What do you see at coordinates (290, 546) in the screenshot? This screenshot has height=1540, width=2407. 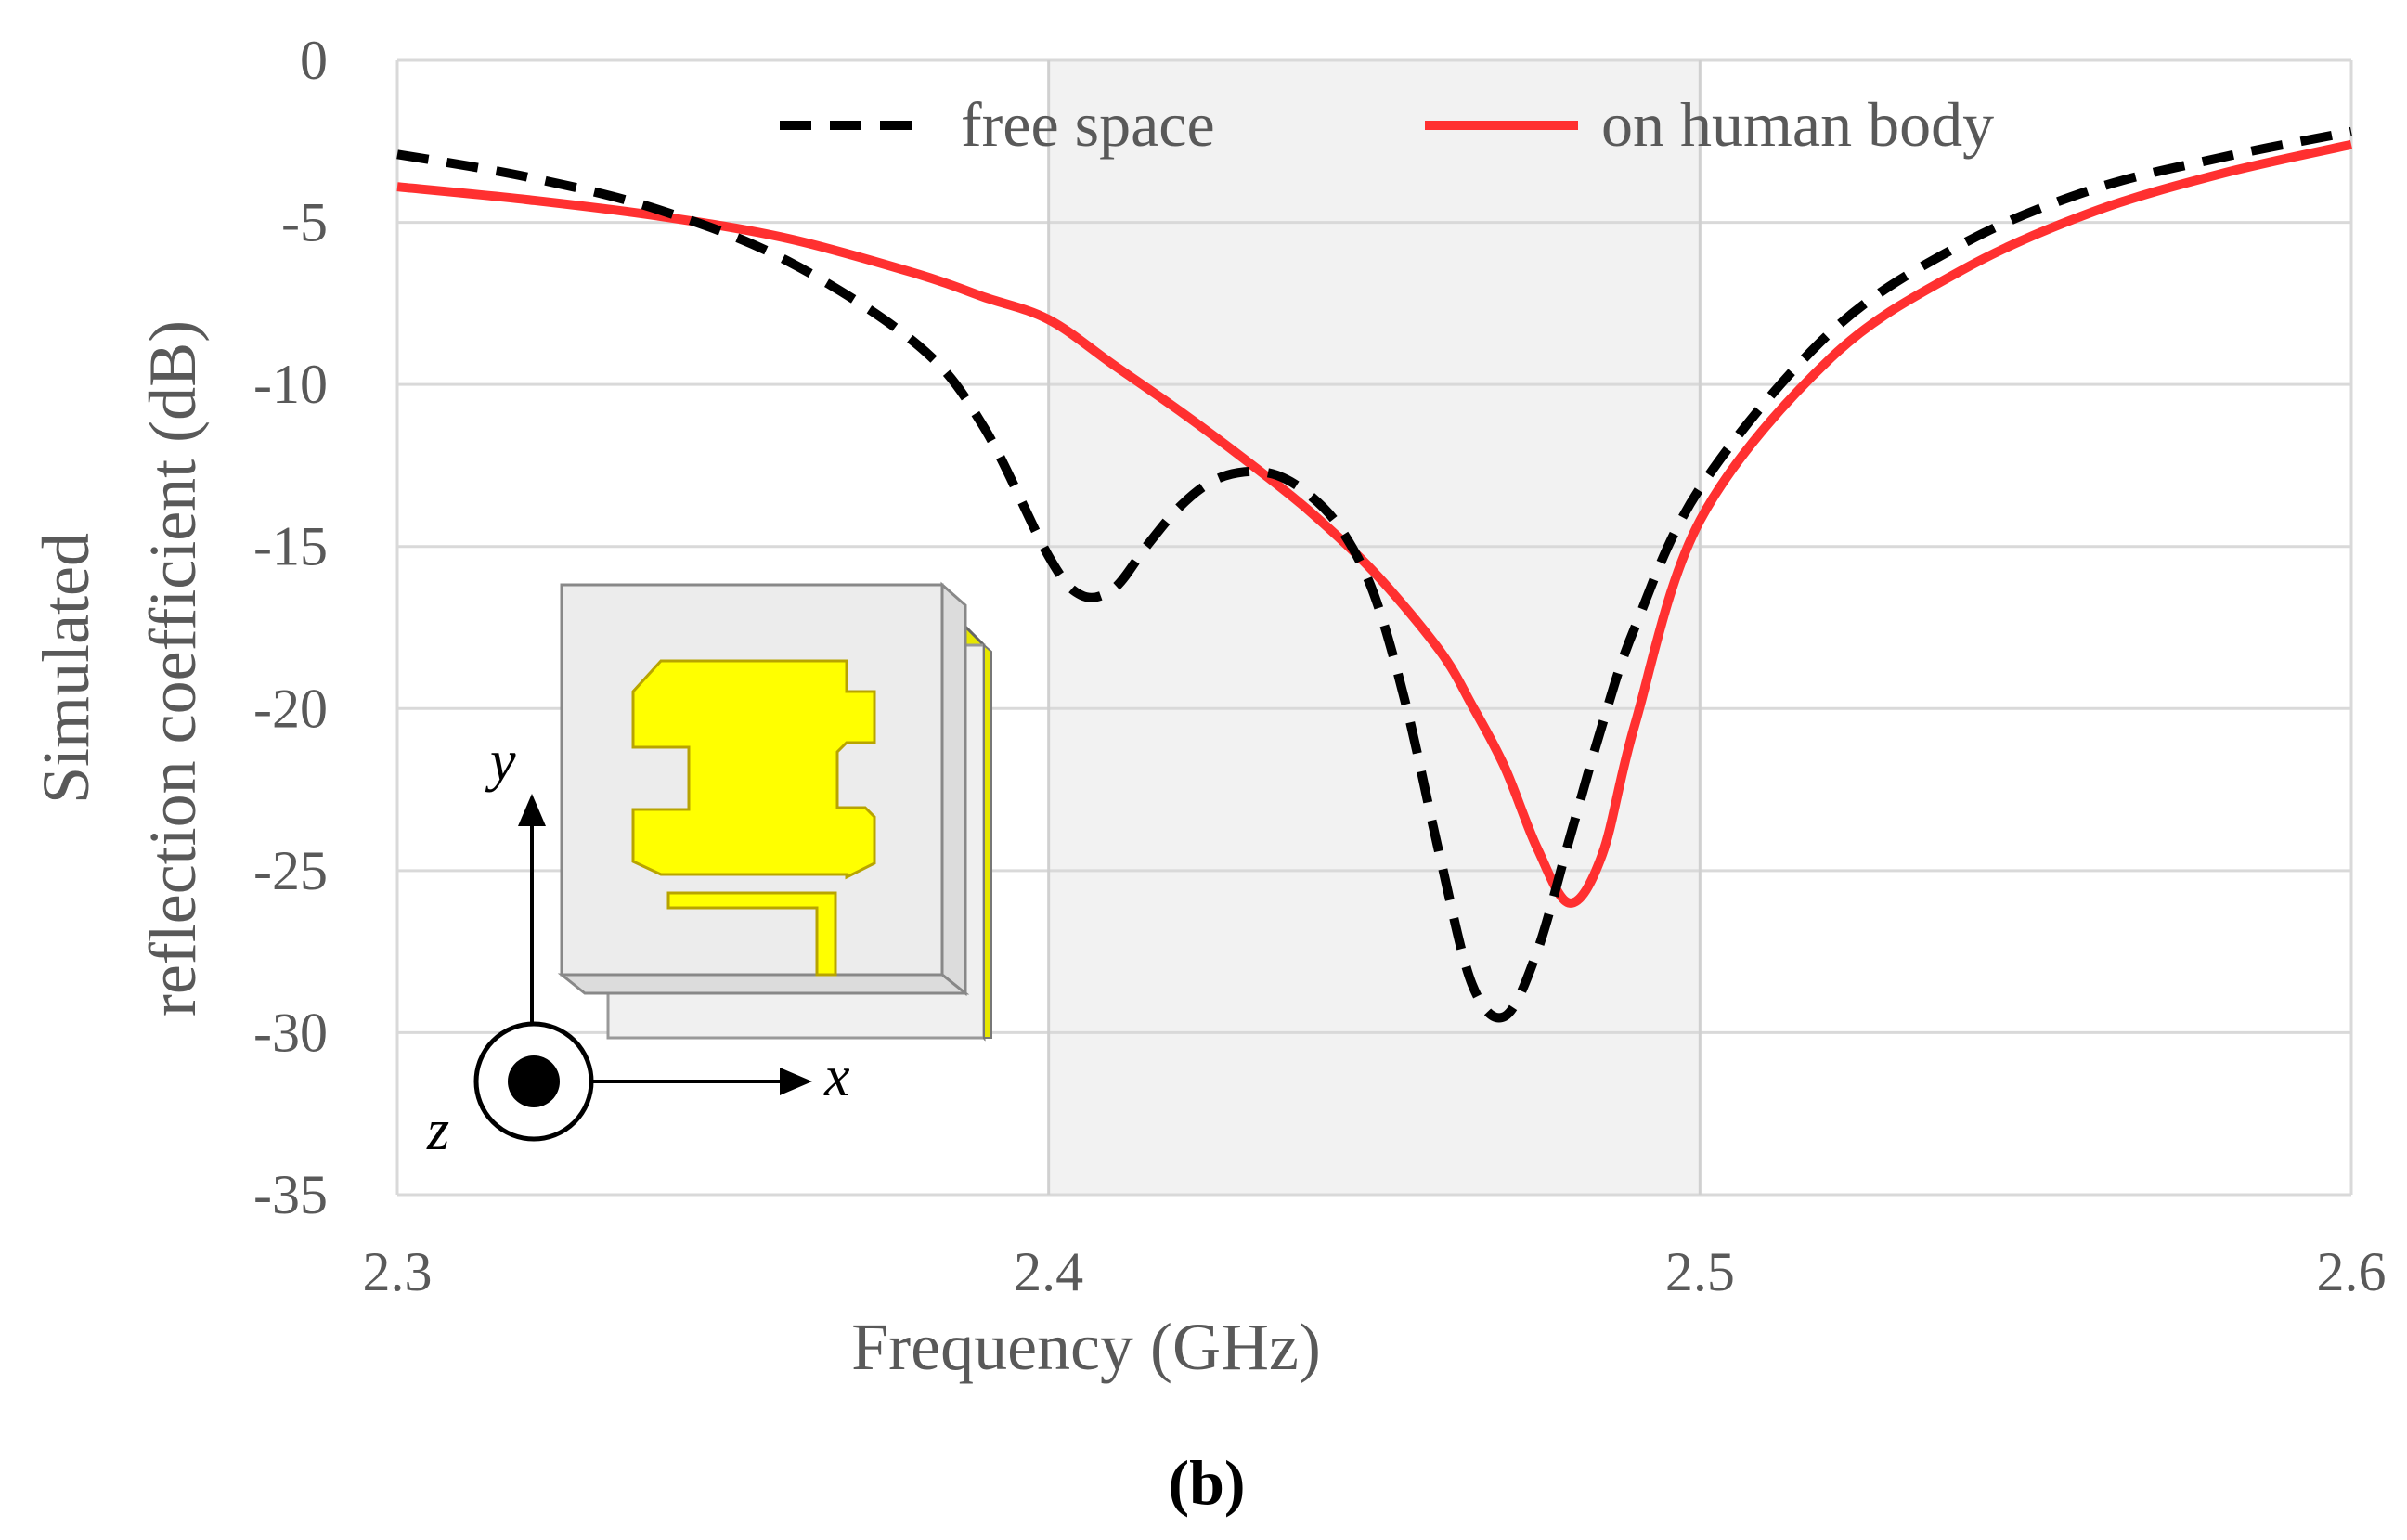 I see `y-tick-label: -15` at bounding box center [290, 546].